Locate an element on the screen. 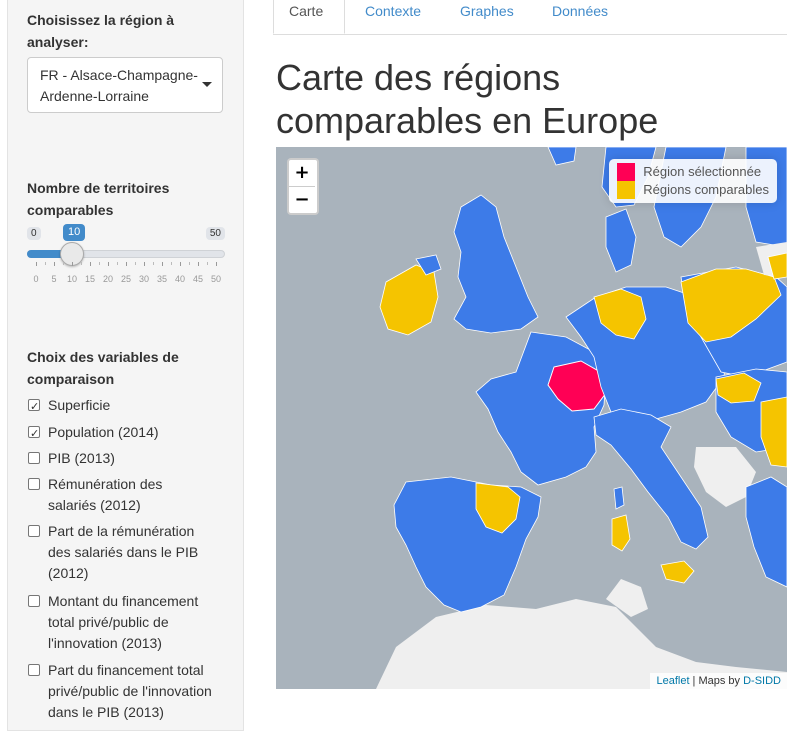 This screenshot has width=799, height=731. region-ireland-comparable is located at coordinates (409, 300).